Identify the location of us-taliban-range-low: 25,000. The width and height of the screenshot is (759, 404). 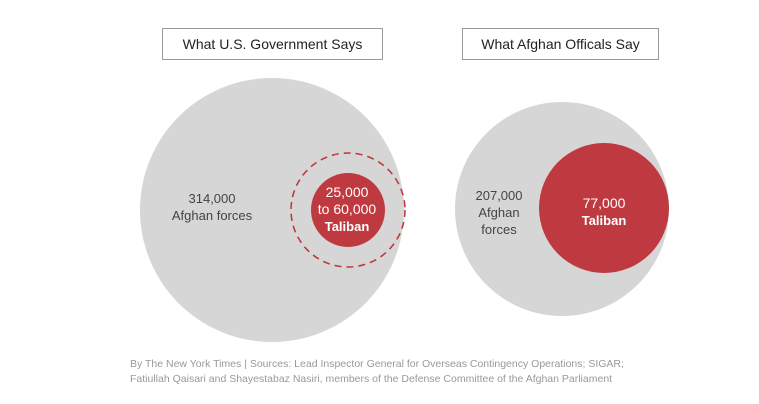
(347, 192).